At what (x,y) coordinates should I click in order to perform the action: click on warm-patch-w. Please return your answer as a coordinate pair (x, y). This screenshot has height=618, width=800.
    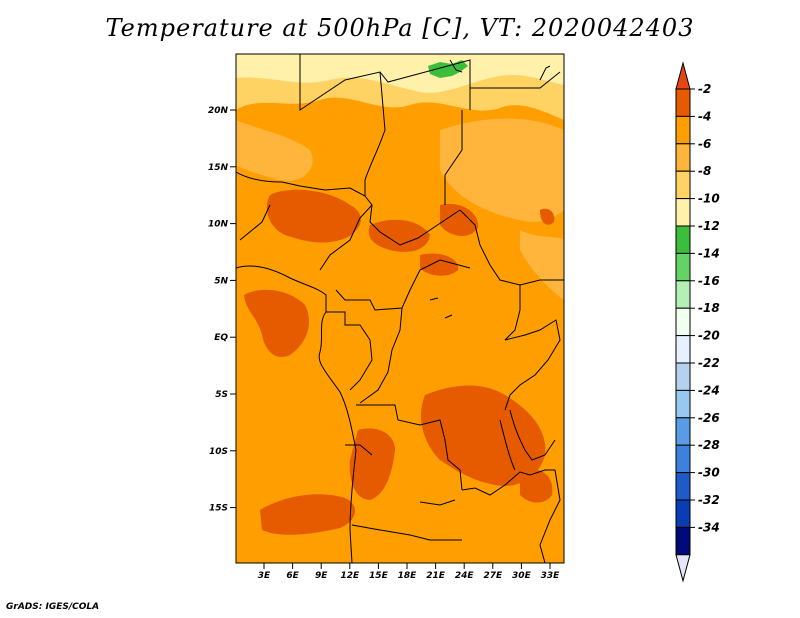
    Looking at the image, I should click on (277, 323).